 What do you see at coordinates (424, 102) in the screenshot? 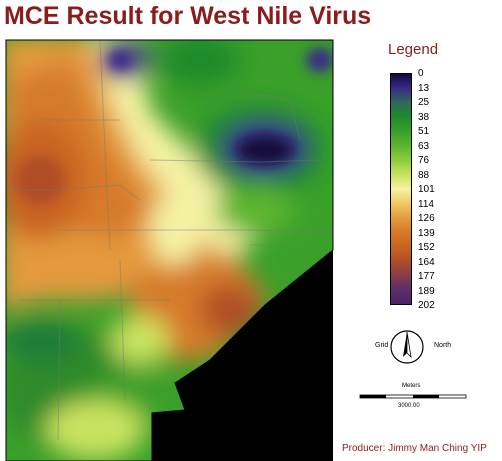
I see `legend-label: 25` at bounding box center [424, 102].